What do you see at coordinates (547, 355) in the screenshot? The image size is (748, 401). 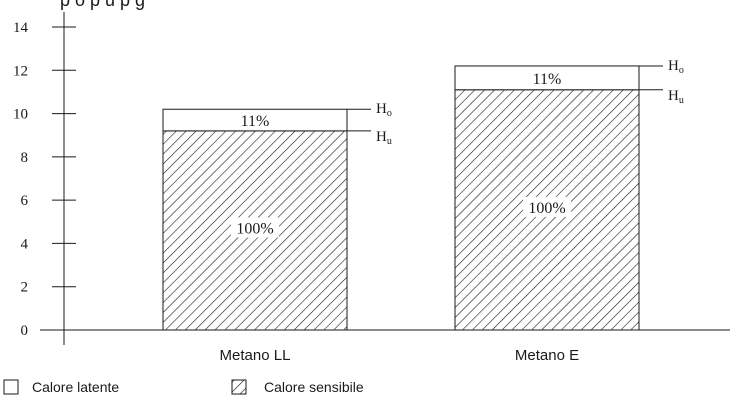 I see `category-label-1: Metano E` at bounding box center [547, 355].